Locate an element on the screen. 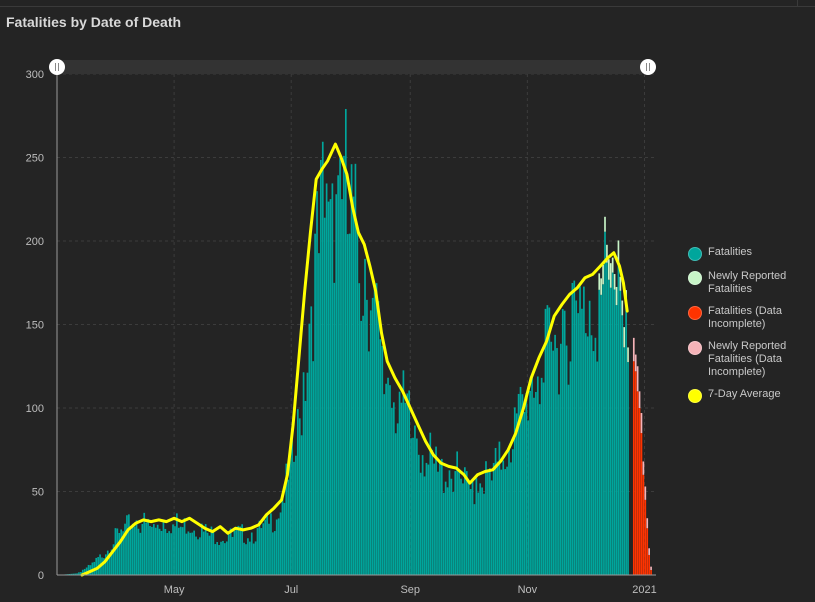 Image resolution: width=815 pixels, height=602 pixels. range-slider-left-handle is located at coordinates (57, 67).